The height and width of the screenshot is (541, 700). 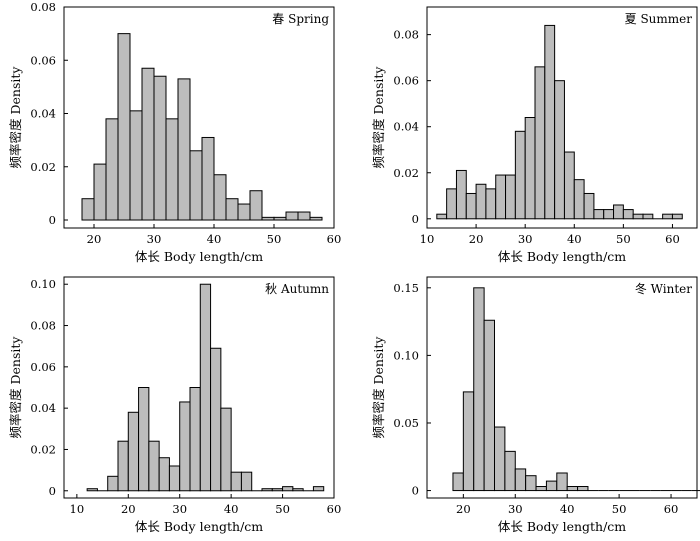 I want to click on autumn-xtick-label: 10, so click(x=77, y=509).